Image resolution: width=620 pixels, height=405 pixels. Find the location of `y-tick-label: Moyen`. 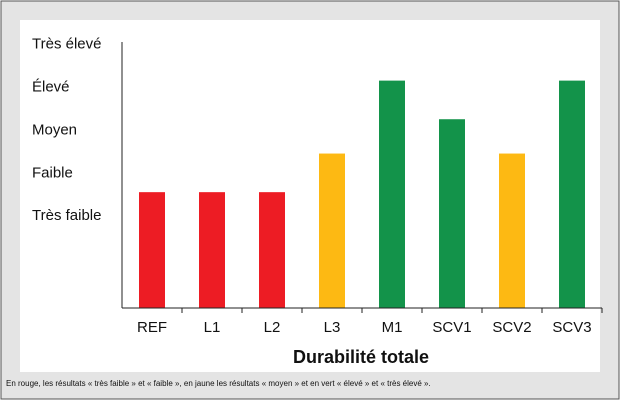

y-tick-label: Moyen is located at coordinates (54, 129).